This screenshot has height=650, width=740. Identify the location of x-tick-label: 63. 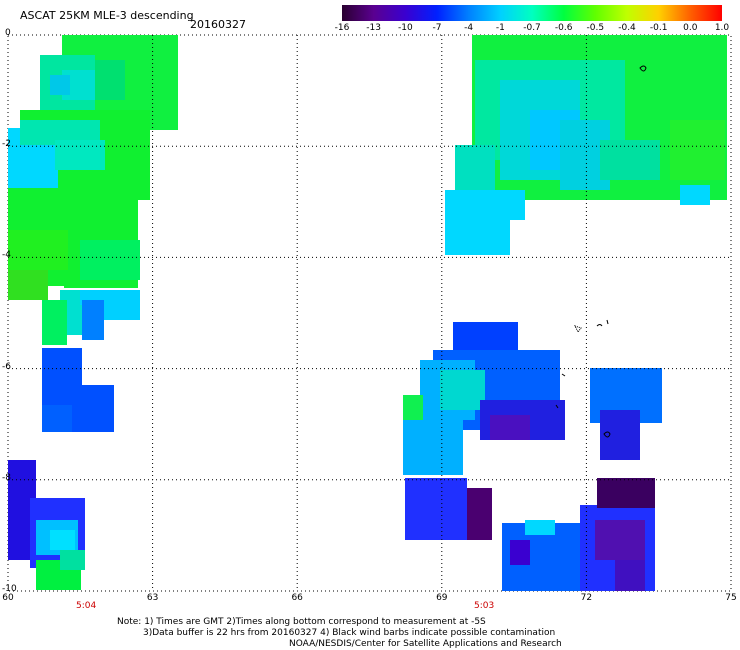
(152, 598).